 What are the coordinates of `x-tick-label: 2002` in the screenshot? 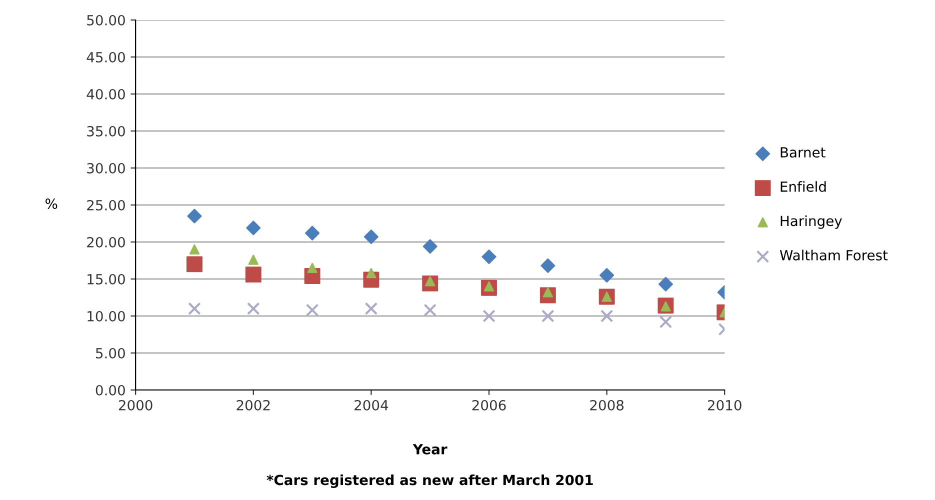 It's located at (253, 405).